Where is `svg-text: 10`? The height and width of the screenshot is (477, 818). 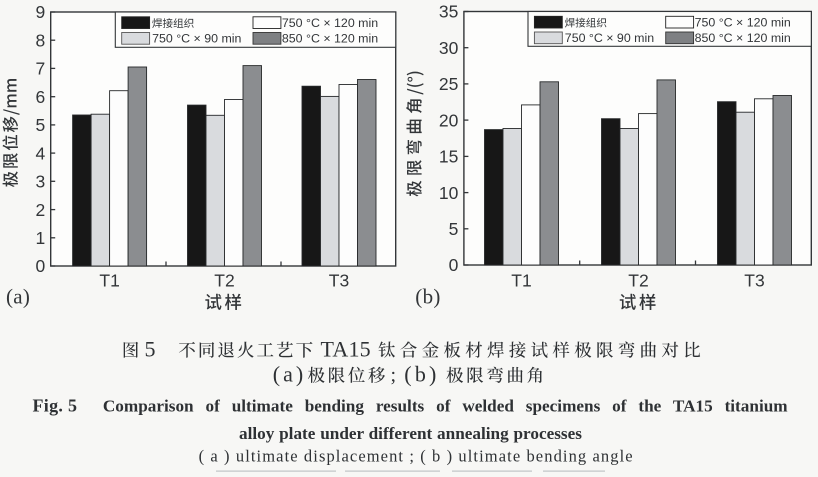 svg-text: 10 is located at coordinates (449, 193).